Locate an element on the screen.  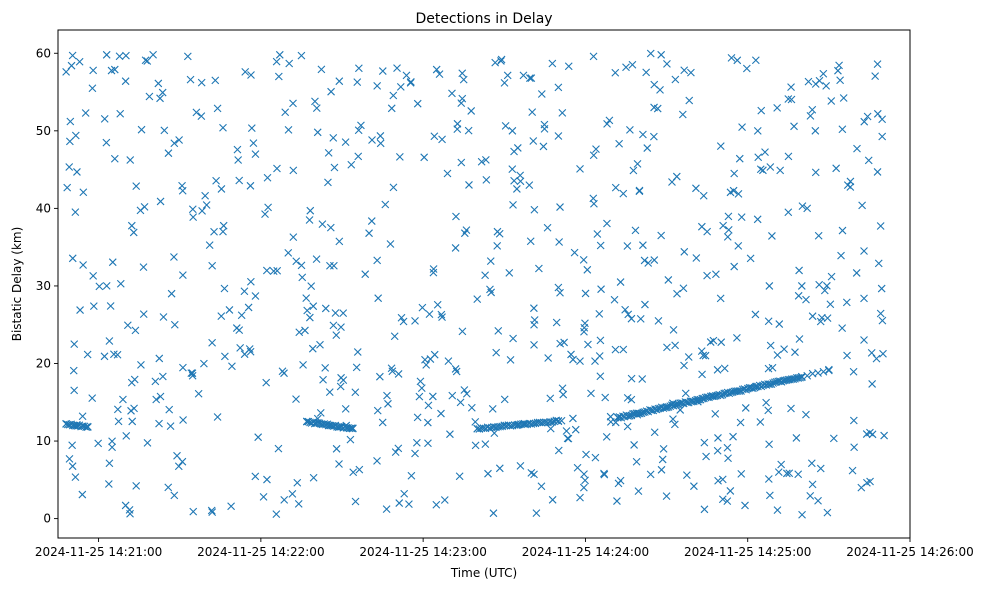
y-tick-label: 40 is located at coordinates (43, 208).